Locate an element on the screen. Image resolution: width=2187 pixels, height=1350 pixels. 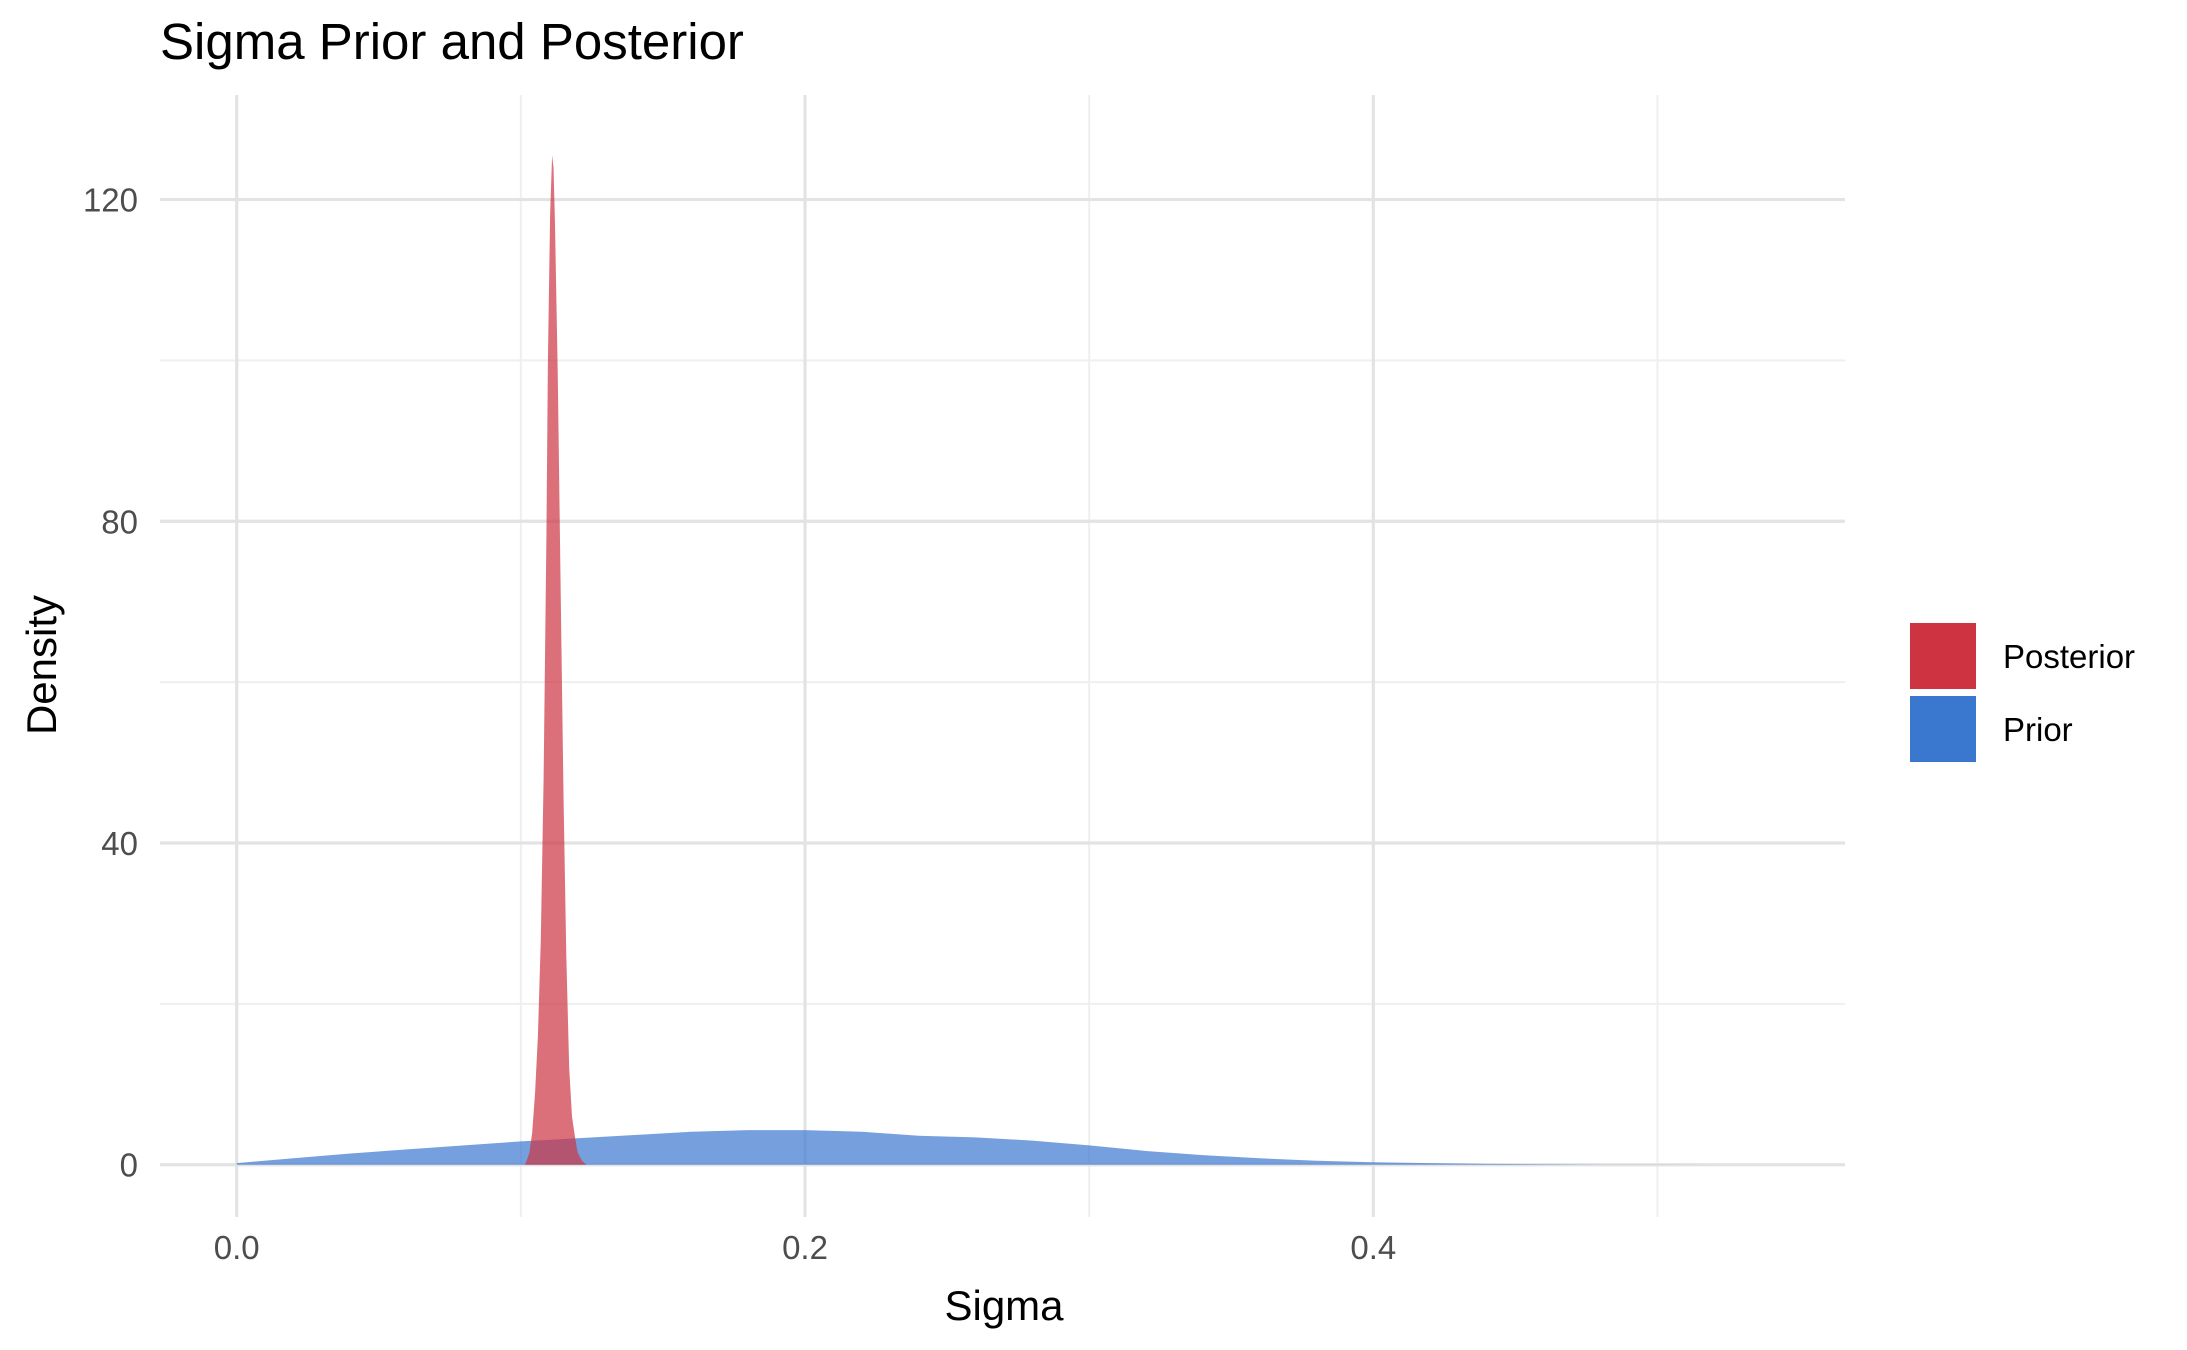
prior-legend-label: Prior is located at coordinates (2038, 729).